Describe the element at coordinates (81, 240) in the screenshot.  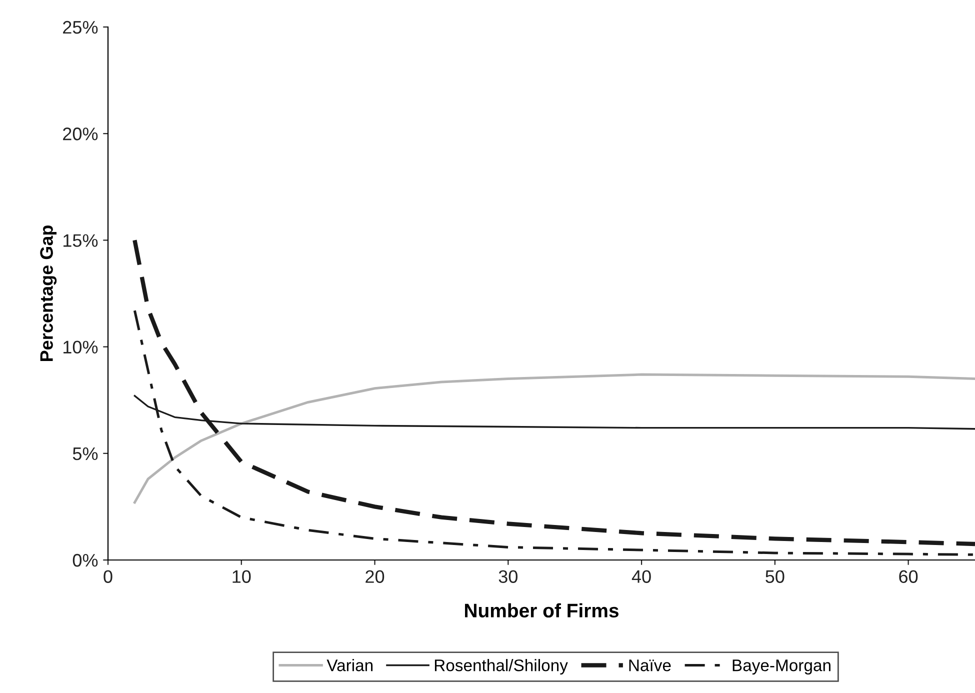
I see `y-tick-label: 15%` at that location.